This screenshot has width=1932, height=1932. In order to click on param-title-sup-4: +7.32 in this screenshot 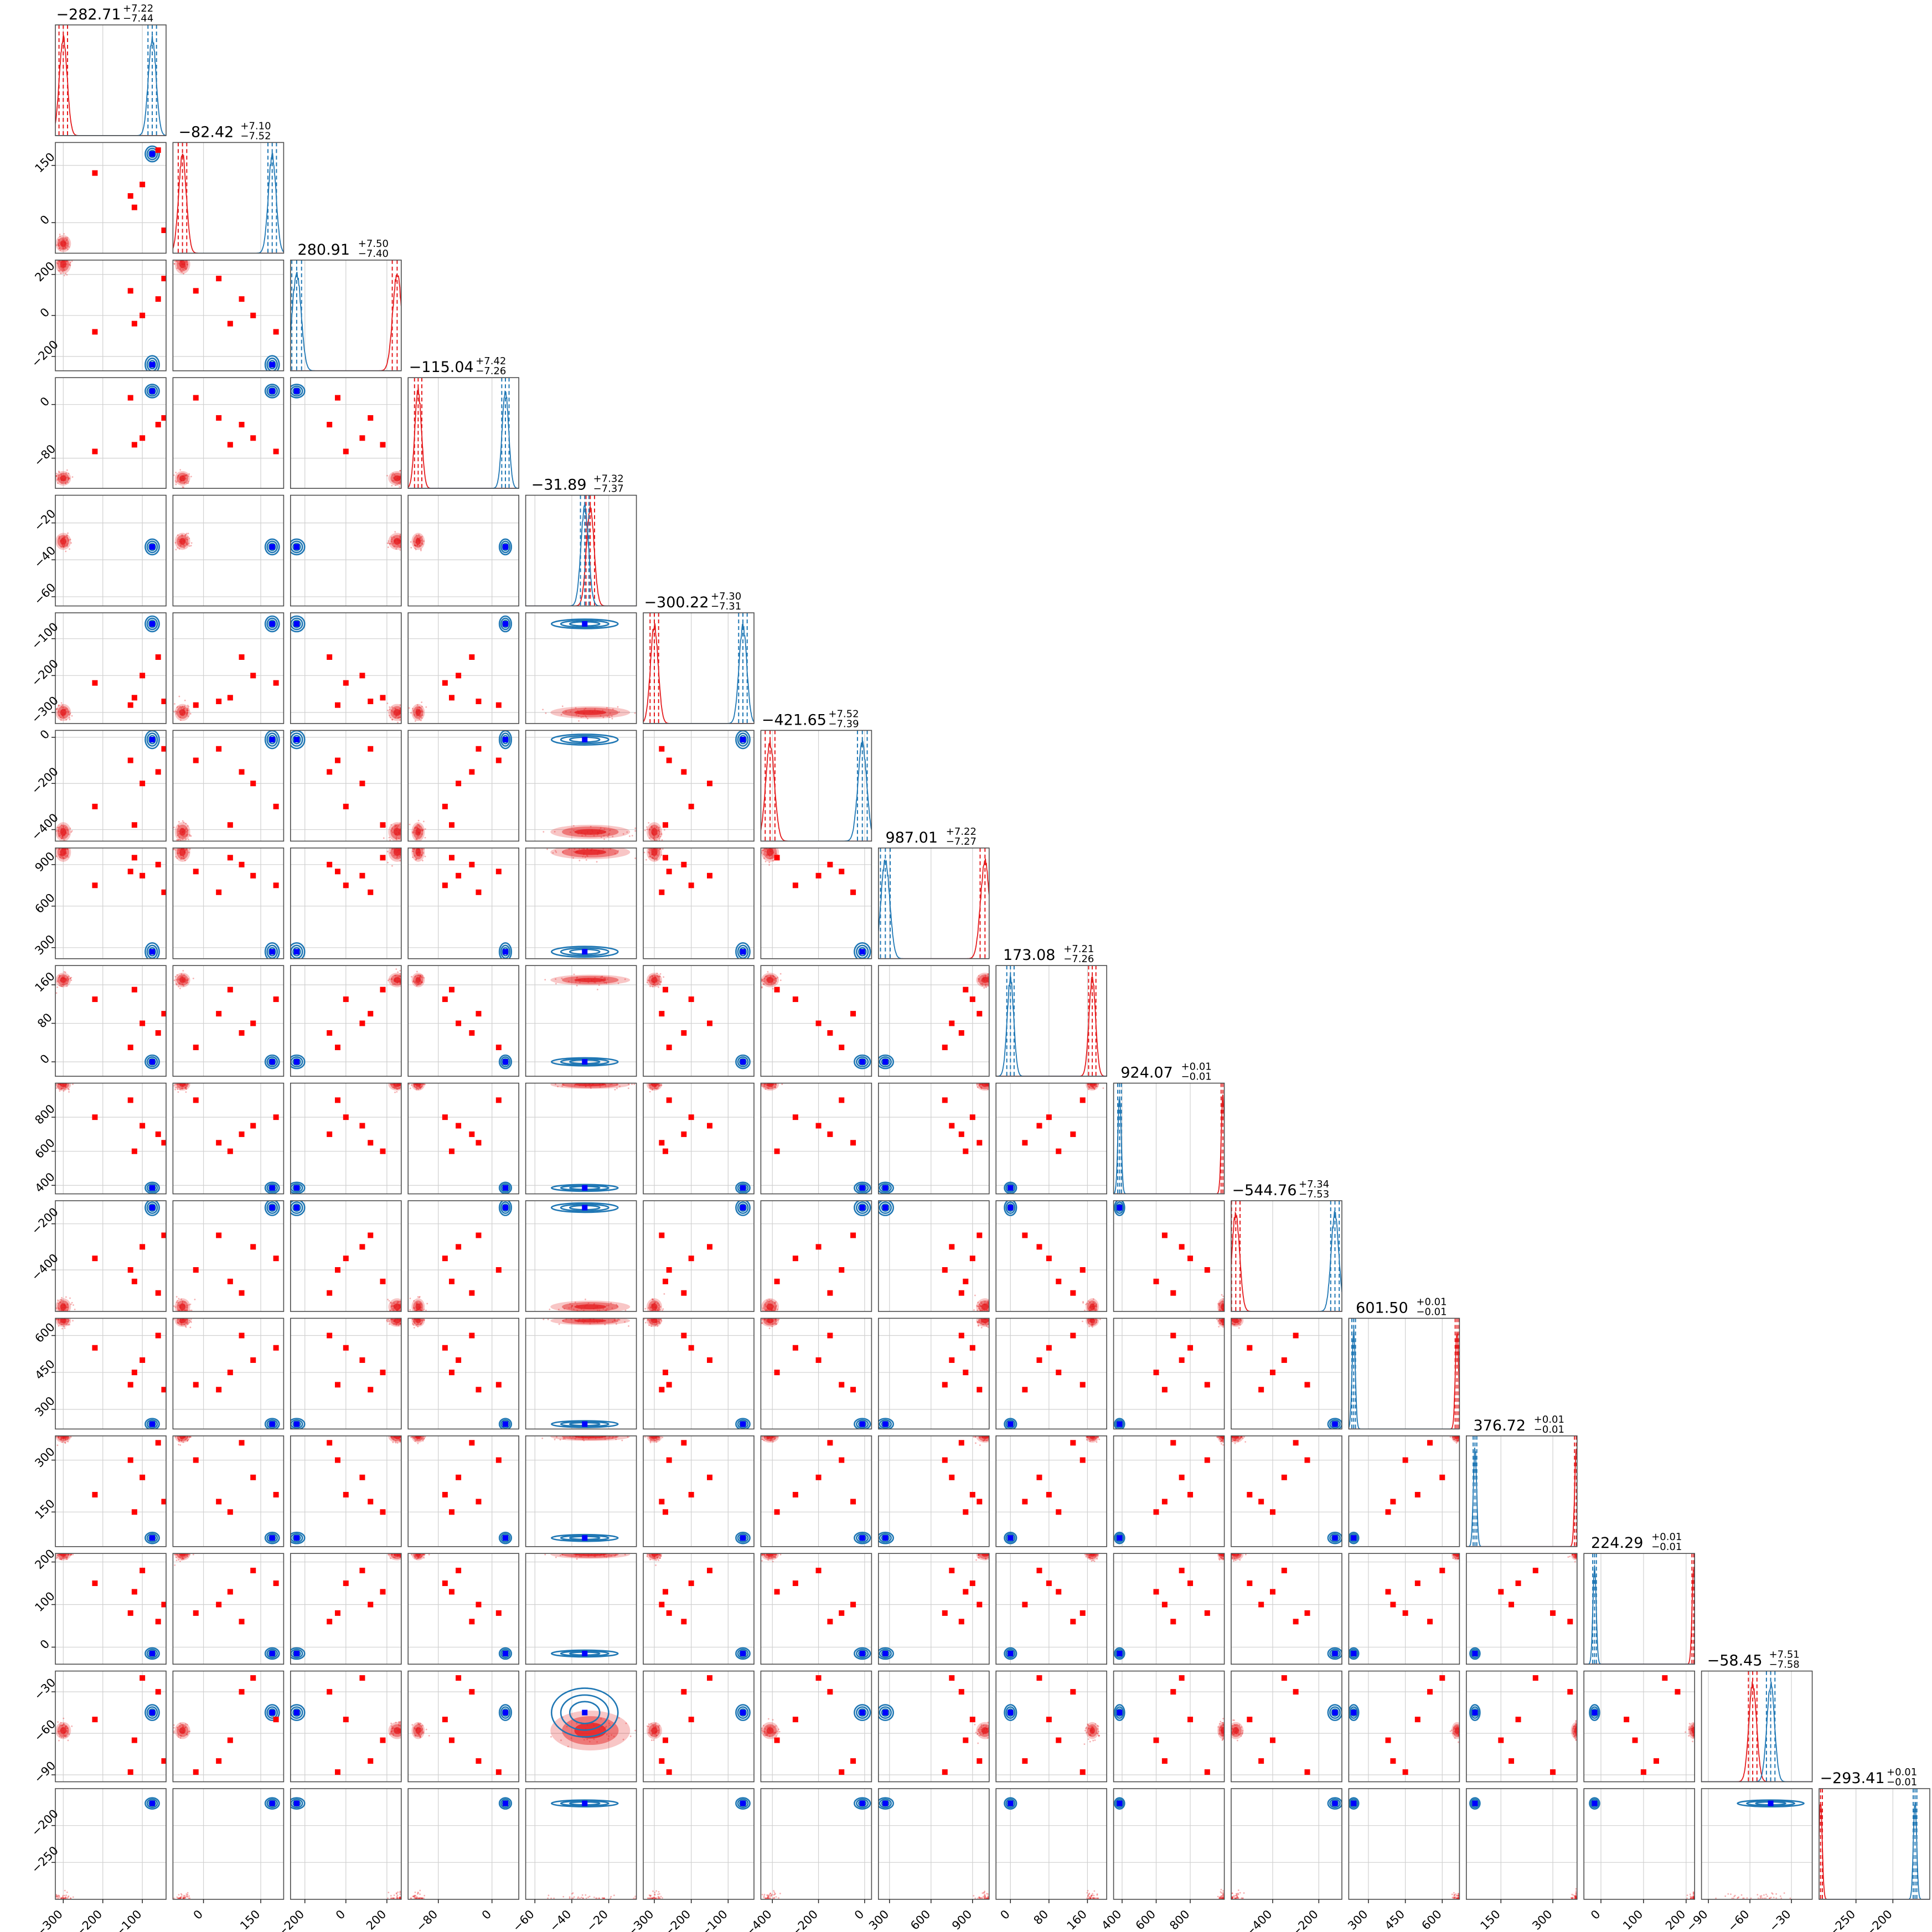, I will do `click(608, 479)`.